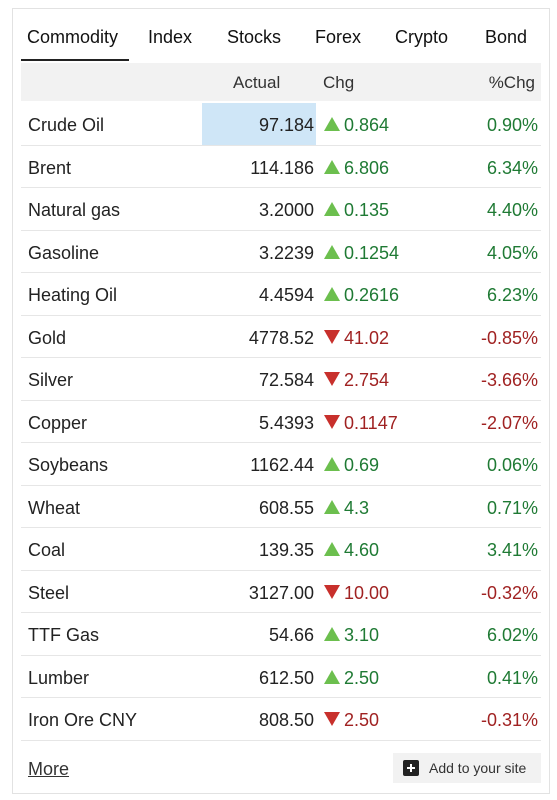 This screenshot has width=557, height=800. I want to click on table-row: Crude Oil 97.184 0.864 0.90%, so click(281, 124).